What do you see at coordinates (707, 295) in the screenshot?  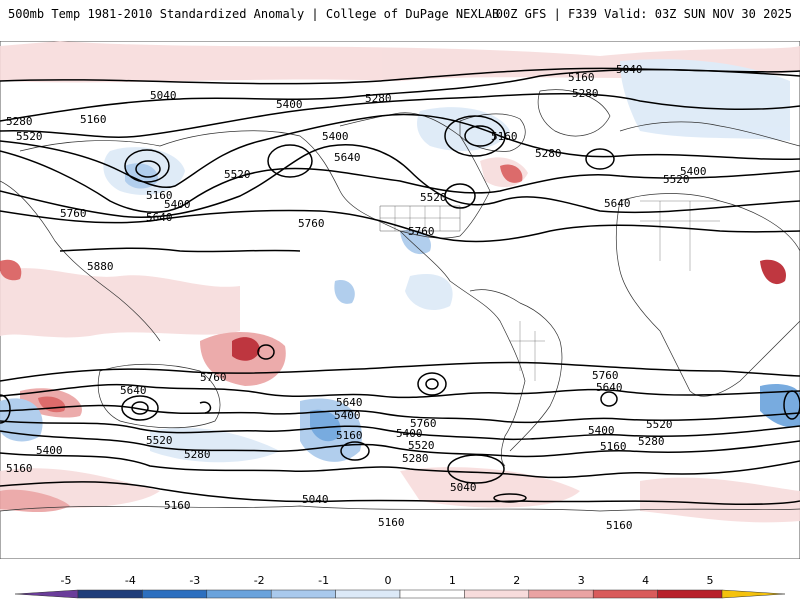 I see `africa-coast` at bounding box center [707, 295].